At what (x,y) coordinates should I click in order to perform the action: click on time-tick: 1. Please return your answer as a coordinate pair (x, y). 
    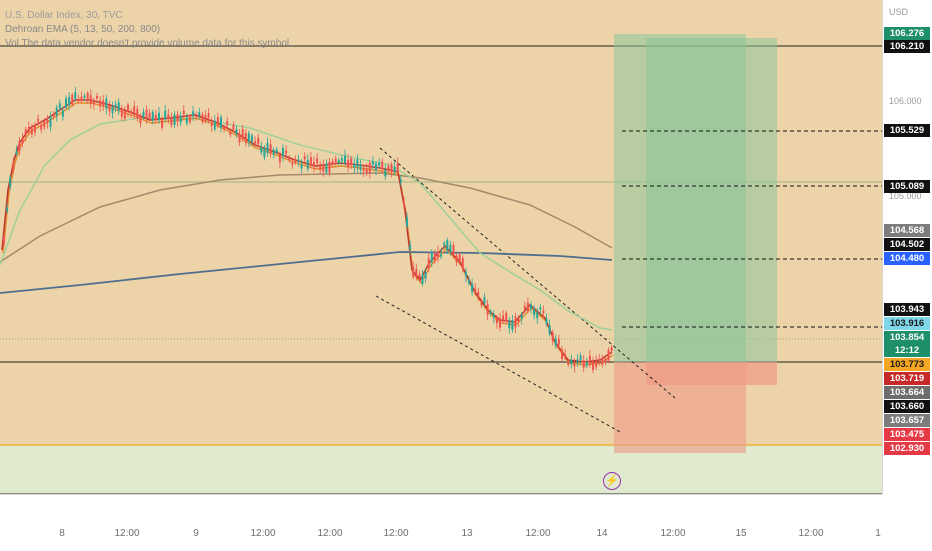
    Looking at the image, I should click on (878, 533).